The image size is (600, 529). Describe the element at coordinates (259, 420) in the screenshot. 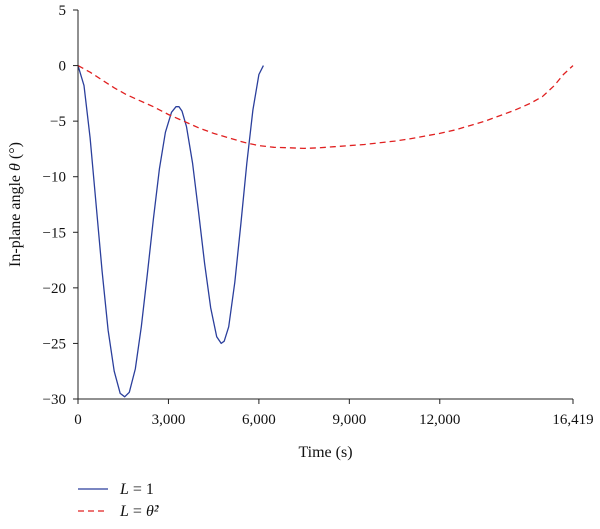

I see `x-tick-label: 6,000` at that location.